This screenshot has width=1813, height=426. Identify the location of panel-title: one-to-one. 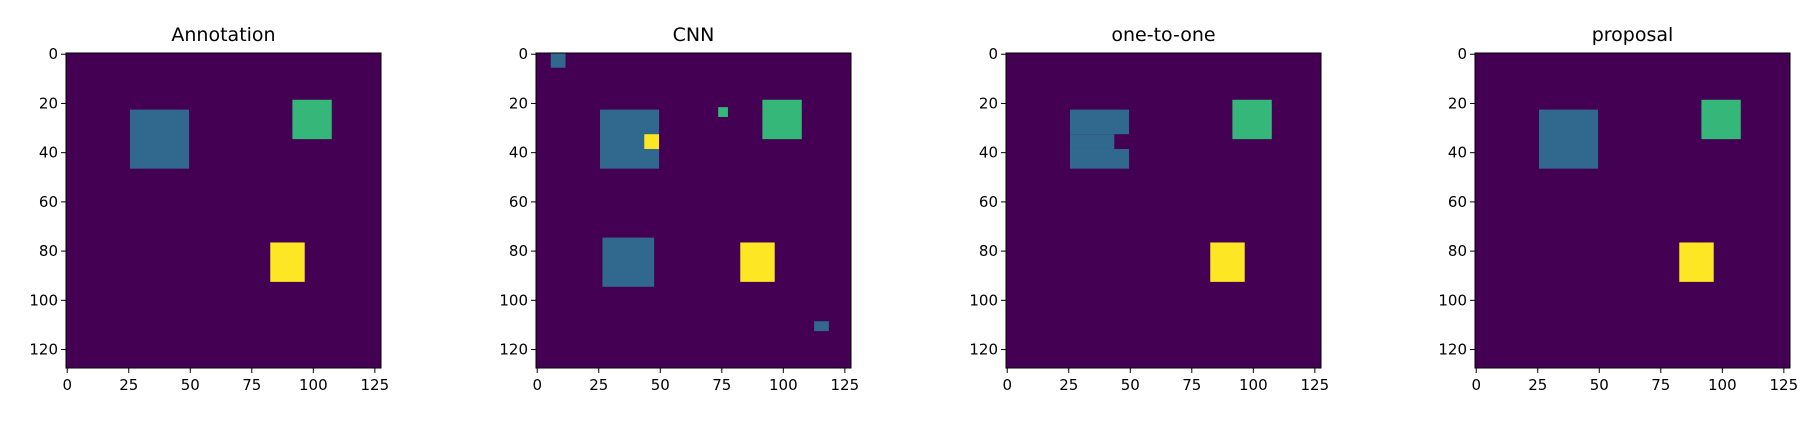
(1163, 35).